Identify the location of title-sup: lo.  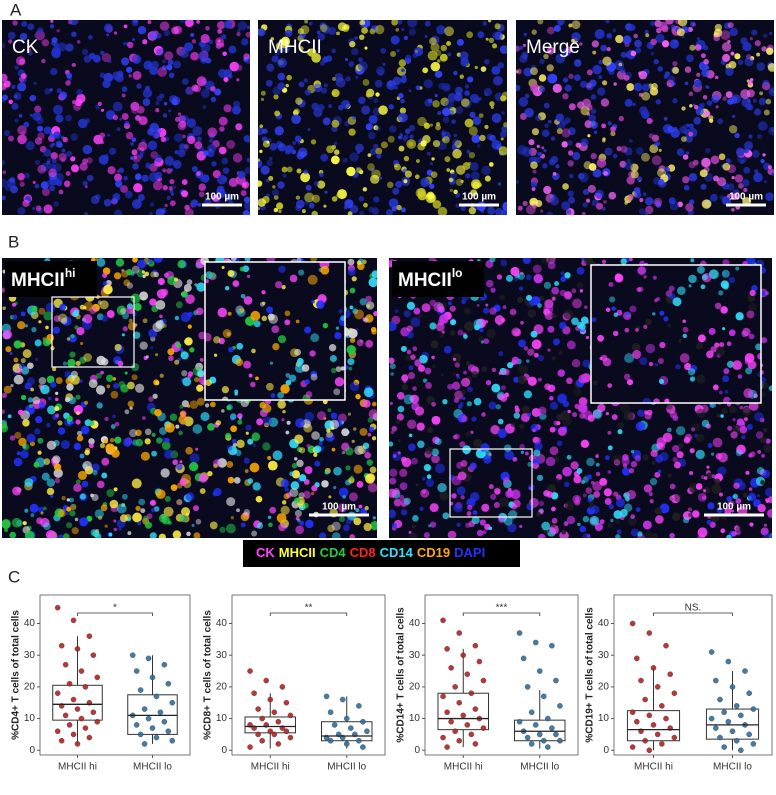
(457, 273).